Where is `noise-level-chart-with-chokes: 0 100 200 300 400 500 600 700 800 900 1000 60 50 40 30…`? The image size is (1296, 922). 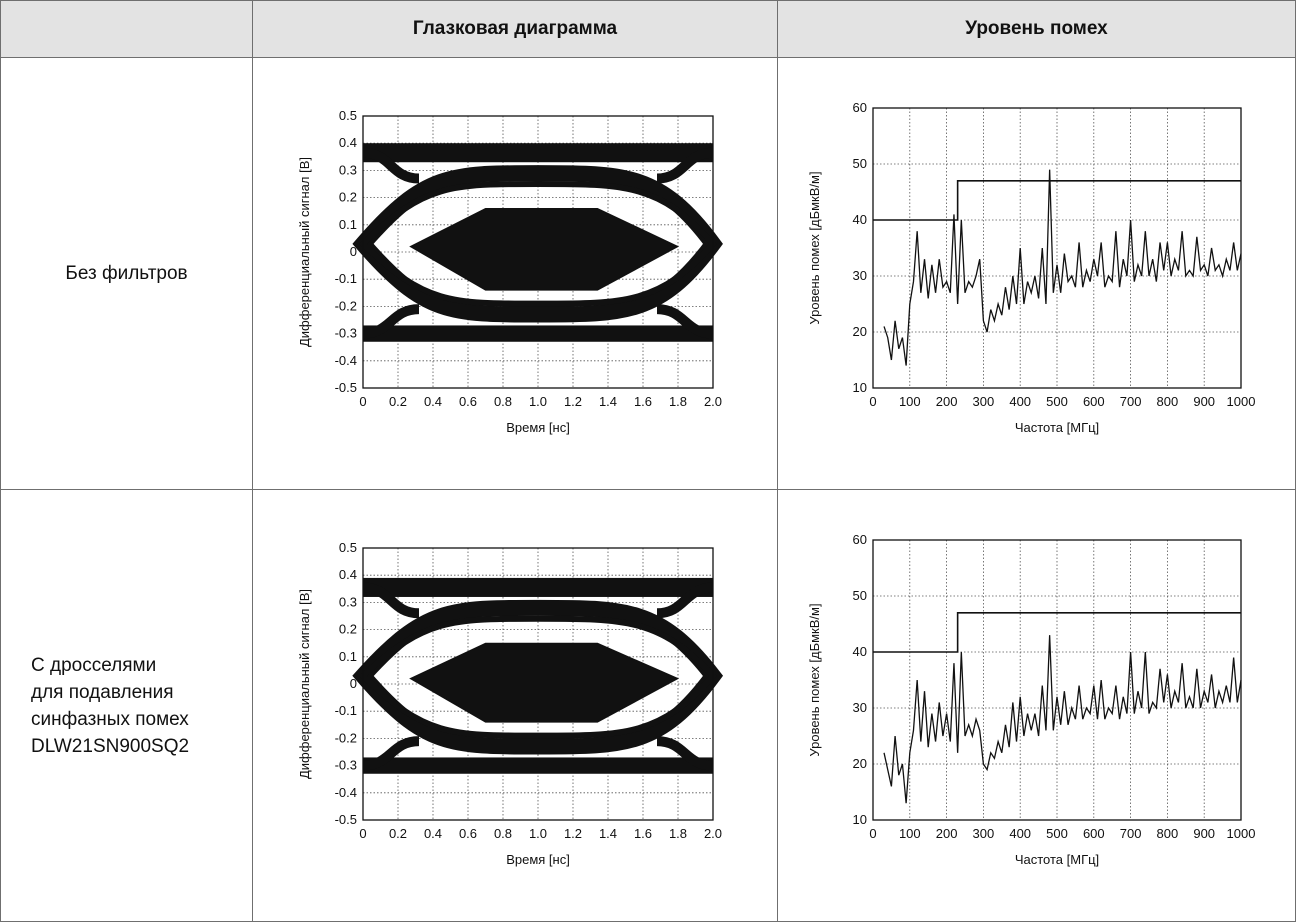 noise-level-chart-with-chokes: 0 100 200 300 400 500 600 700 800 900 1000 60 50 40 30… is located at coordinates (1031, 699).